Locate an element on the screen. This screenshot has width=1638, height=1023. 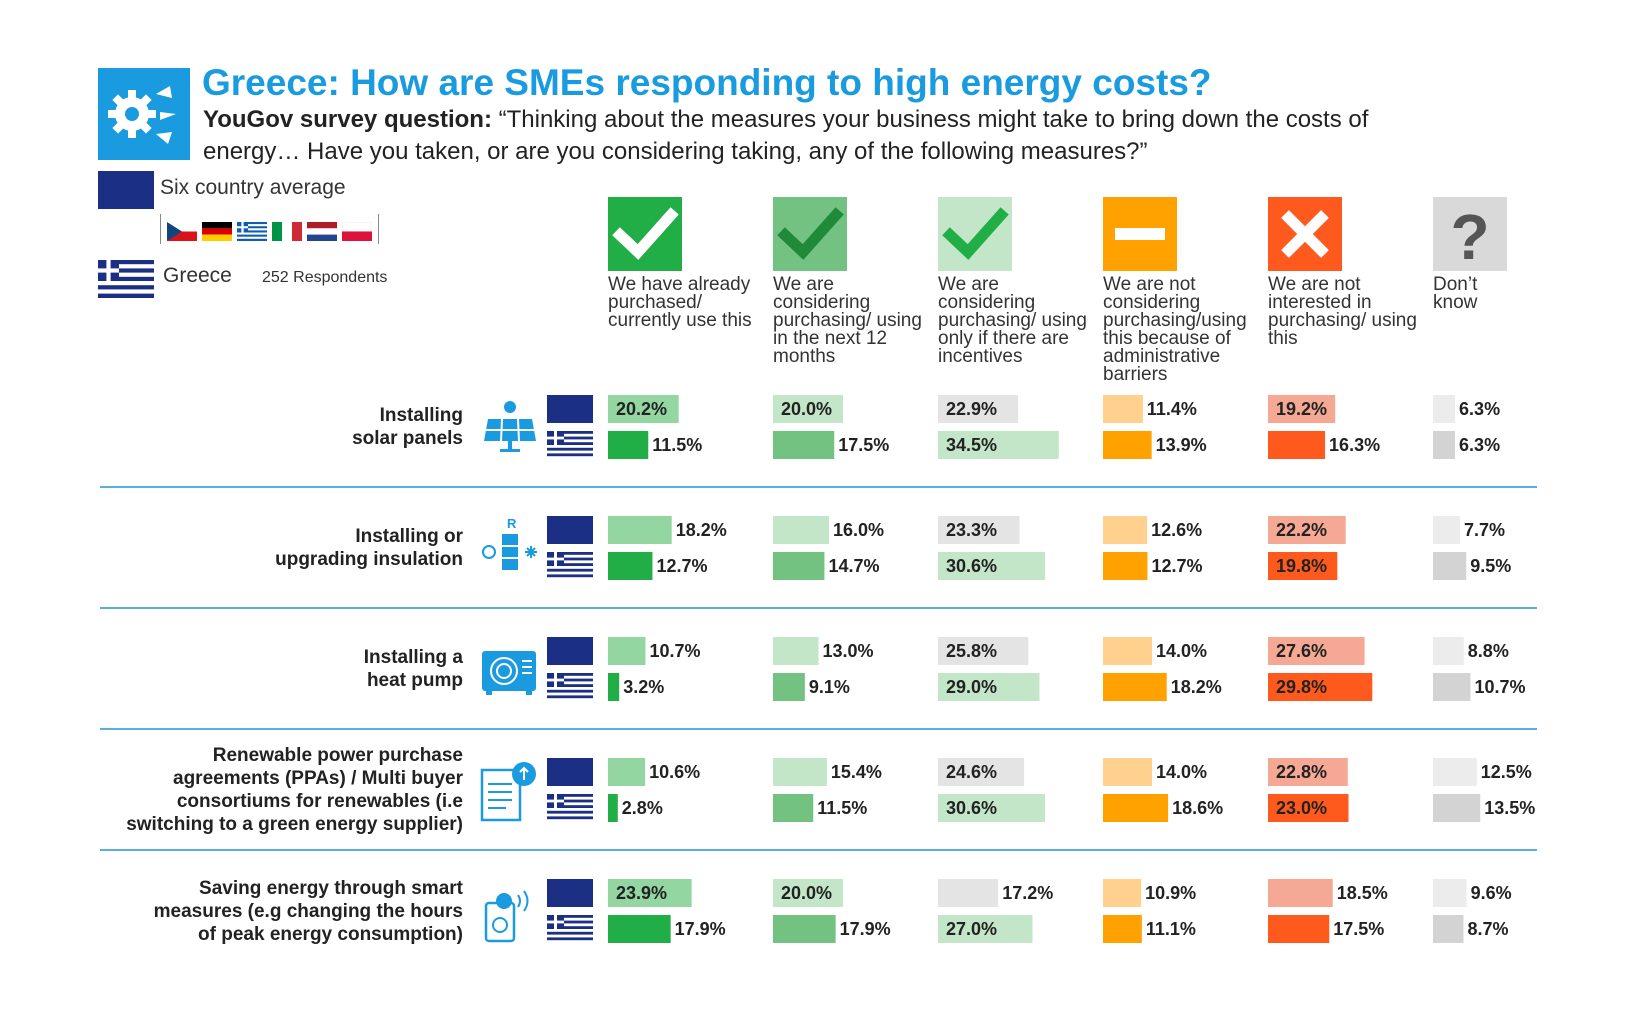
legend-average-swatch is located at coordinates (126, 190).